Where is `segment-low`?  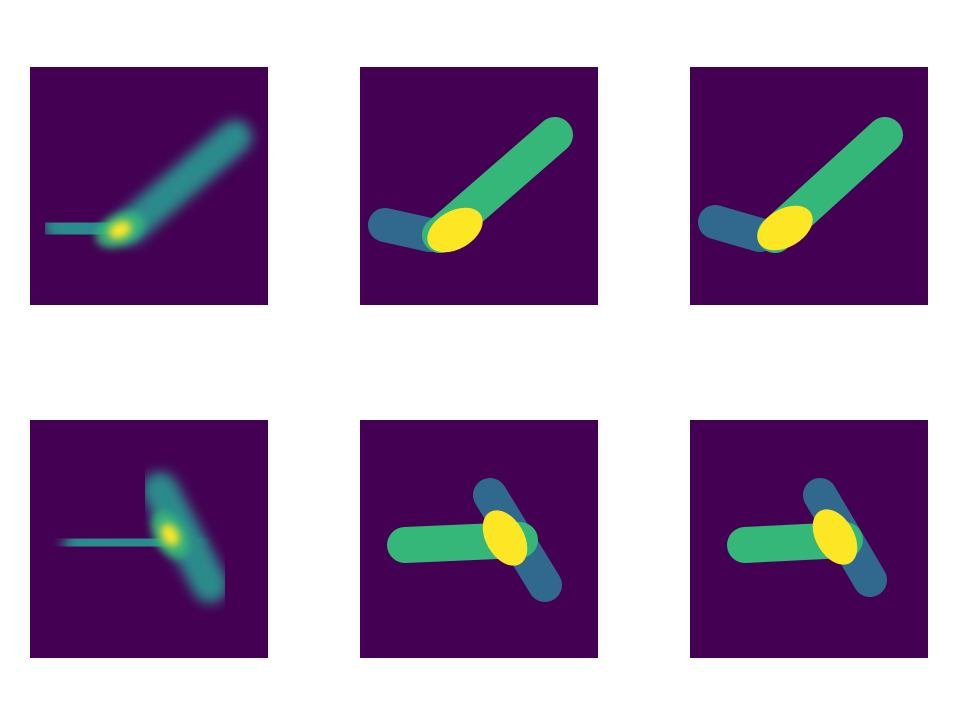
segment-low is located at coordinates (737, 228).